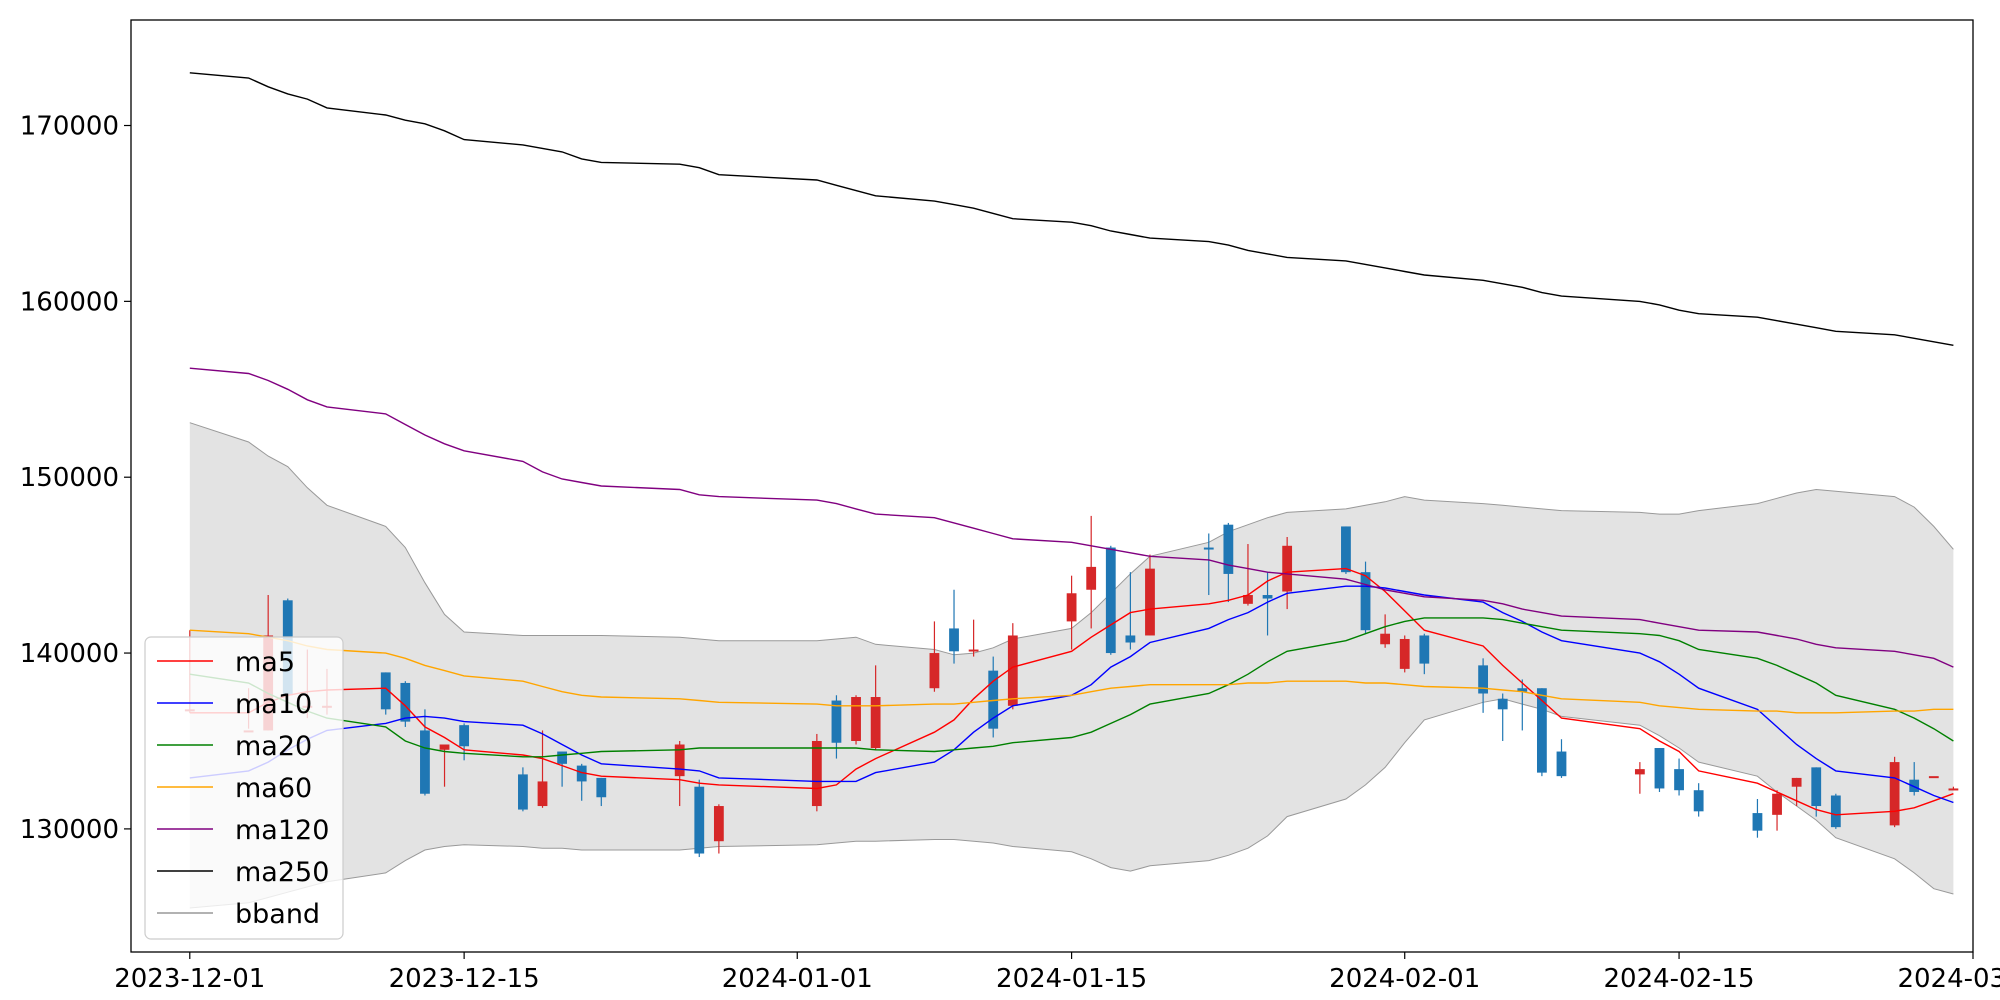  I want to click on y-axis: 130000 140000 150000 160000 170000, so click(75, 478).